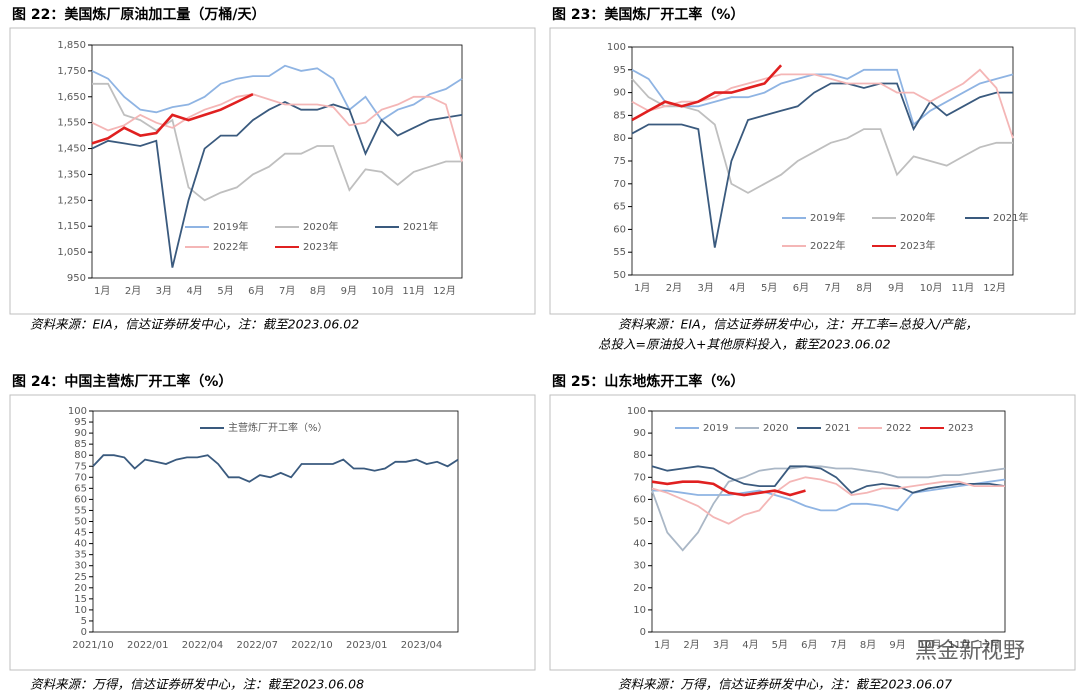 The height and width of the screenshot is (696, 1080). I want to click on legend-label: 2020, so click(775, 428).